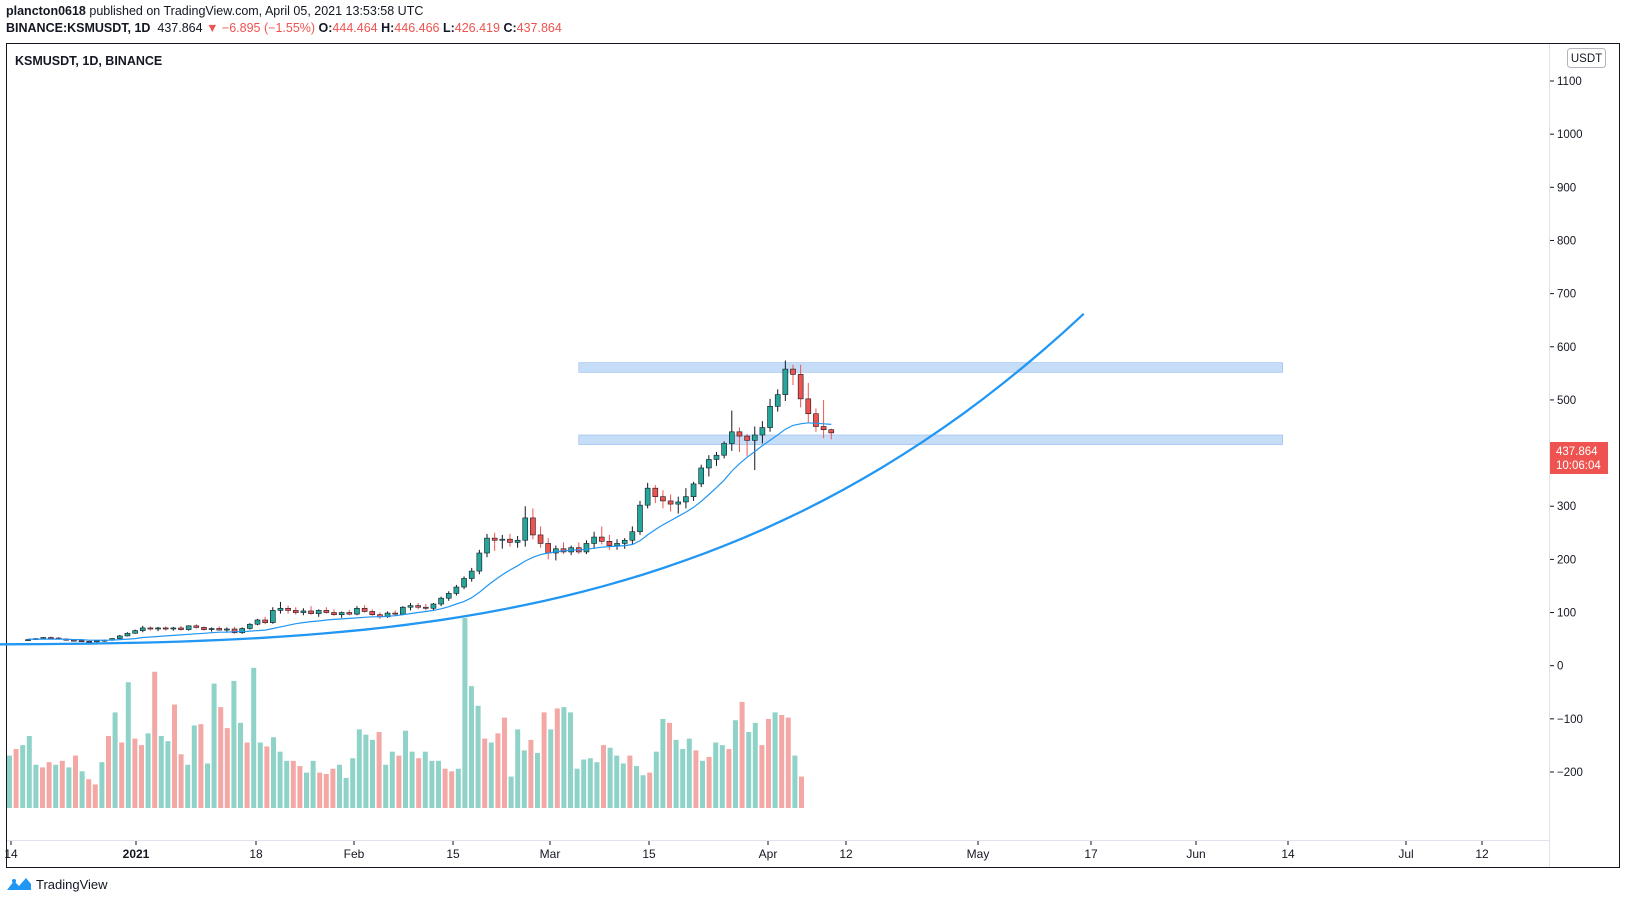  What do you see at coordinates (746, 851) in the screenshot?
I see `time-axis: 14 2021 18 Feb 15 Mar 15 Apr 12 May 17 Jun 14 Jul 12` at bounding box center [746, 851].